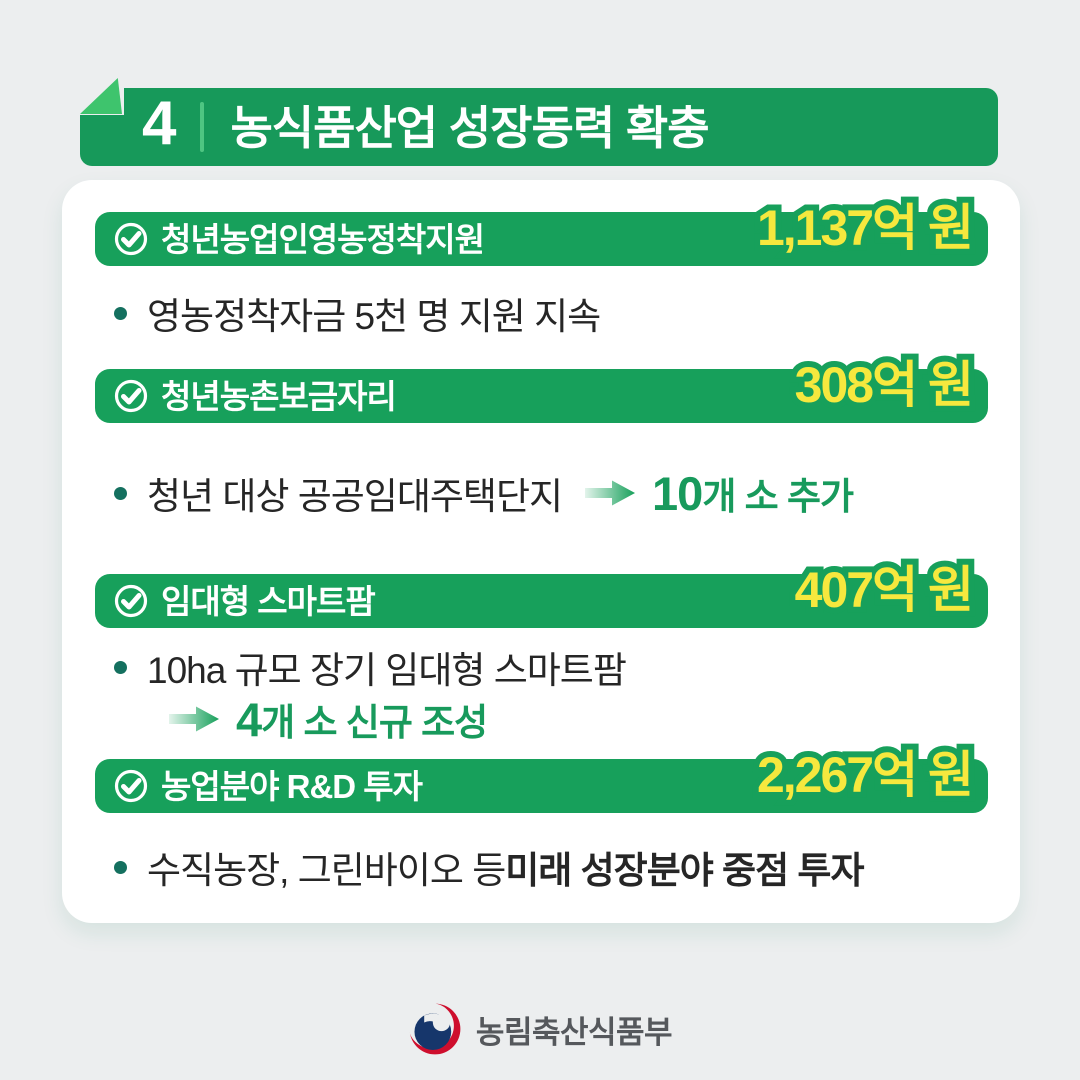  I want to click on amount-outline: 1,137억 원, so click(865, 228).